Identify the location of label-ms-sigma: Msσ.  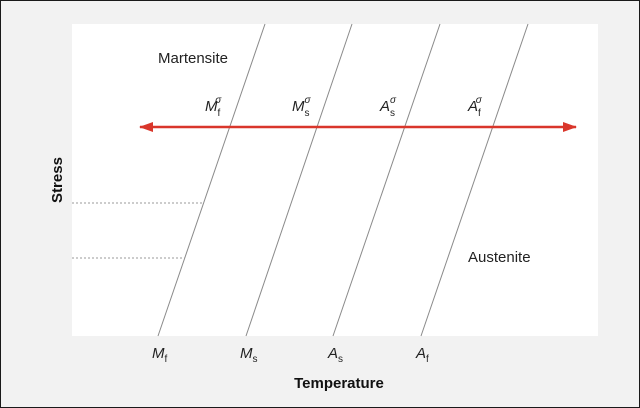
(302, 107).